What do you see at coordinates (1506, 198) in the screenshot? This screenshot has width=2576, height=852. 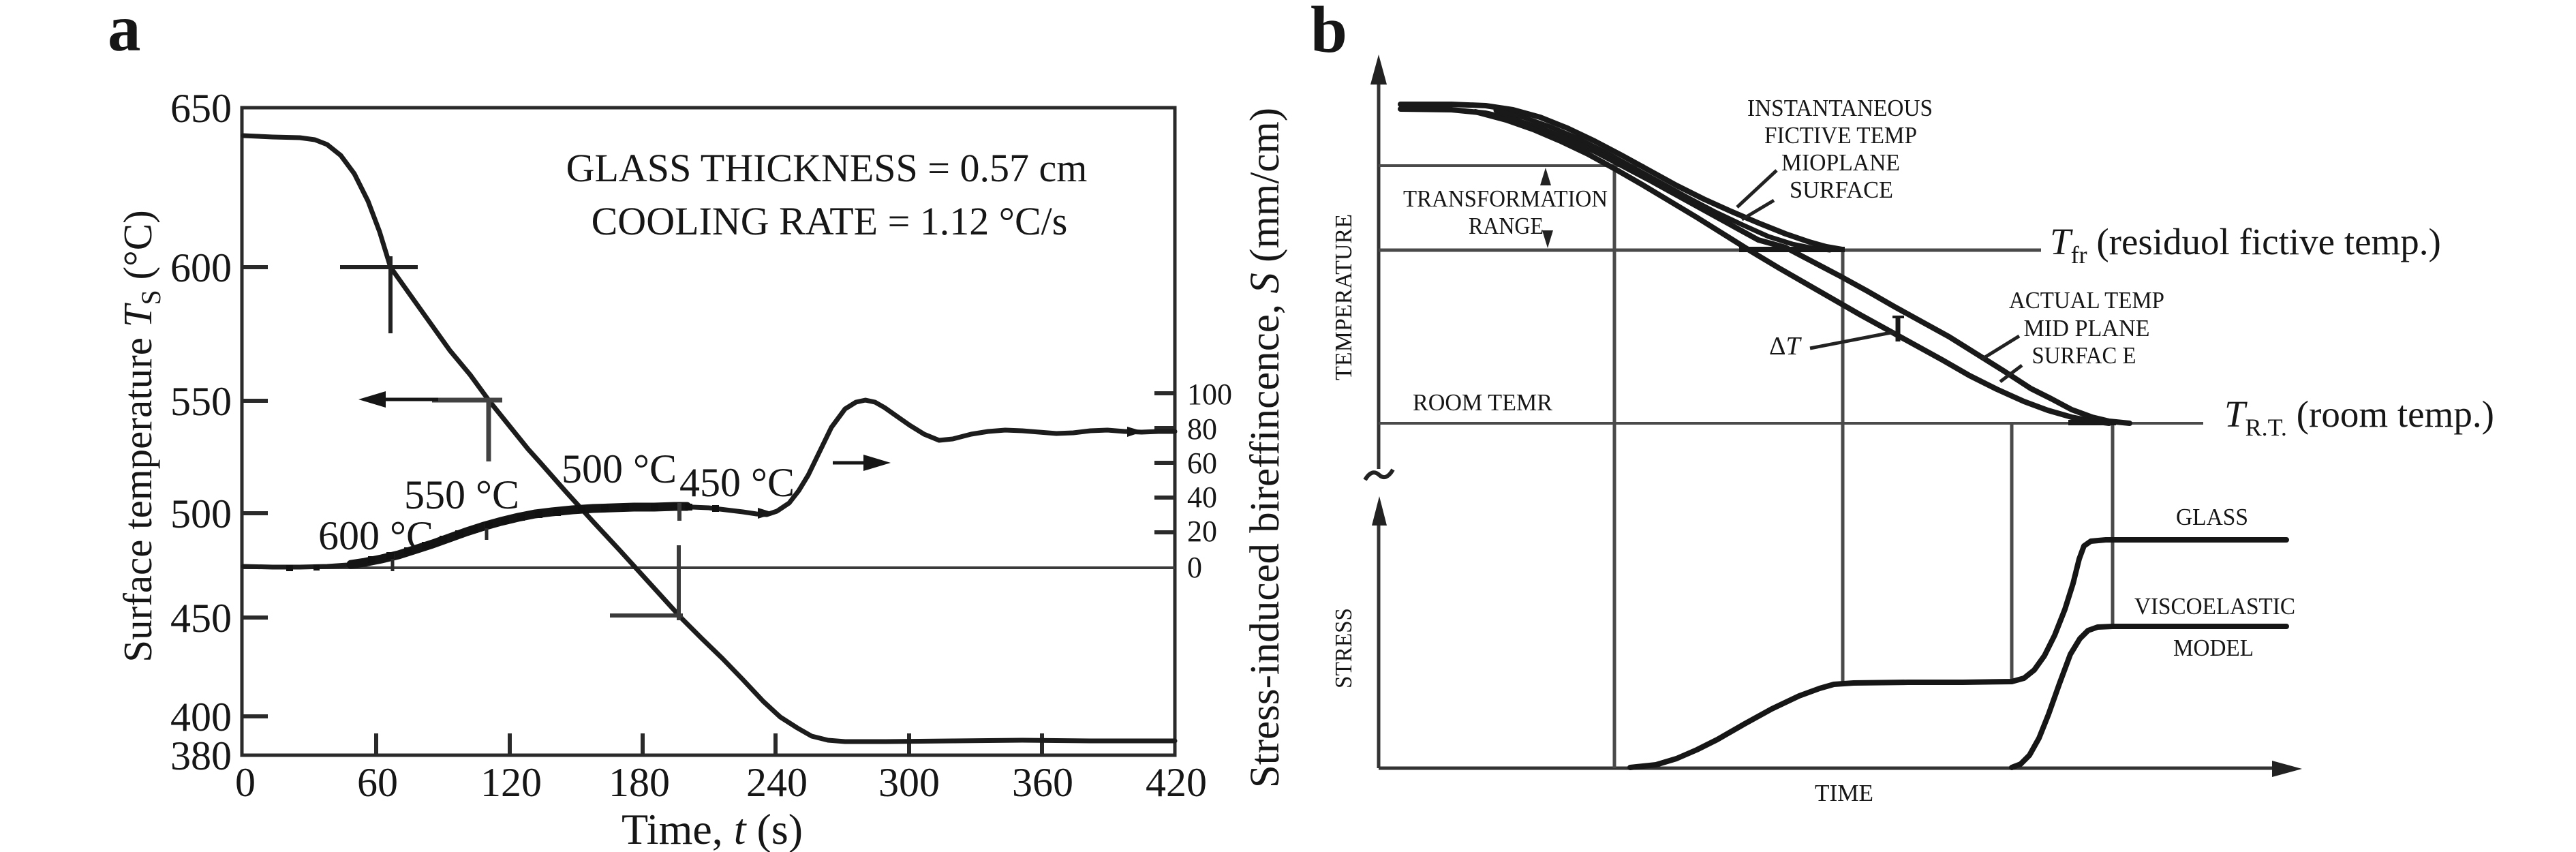 I see `svg-text: TRANSFORMATION` at bounding box center [1506, 198].